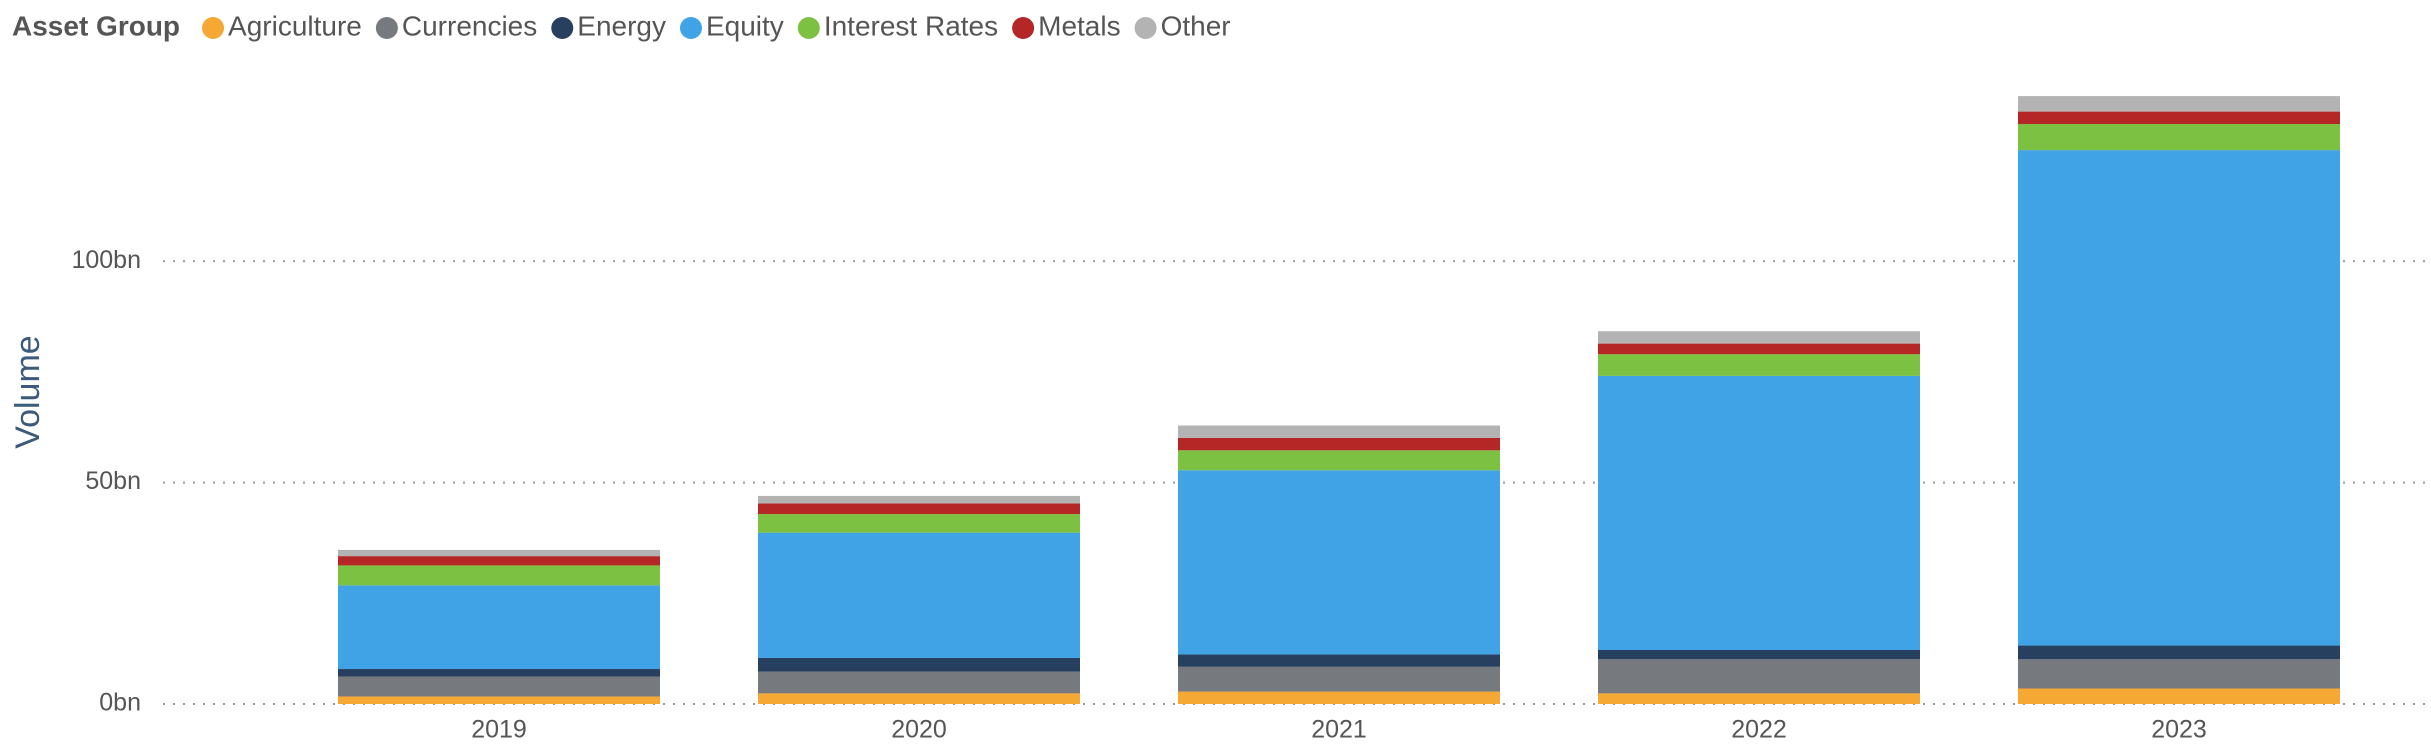 This screenshot has height=756, width=2431. What do you see at coordinates (28, 391) in the screenshot?
I see `y-axis-title: Volume` at bounding box center [28, 391].